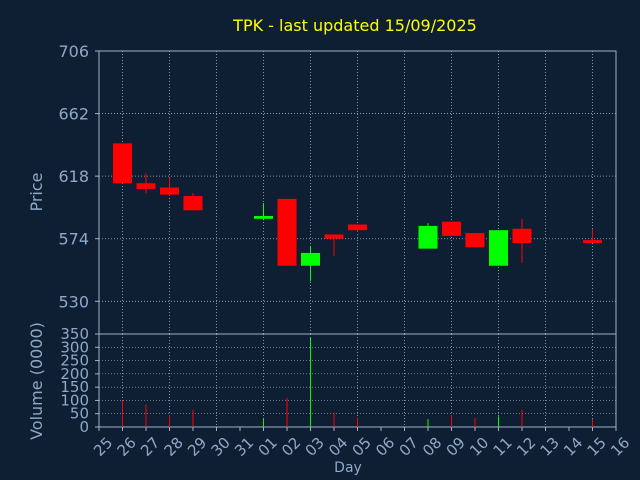  Describe the element at coordinates (36, 191) in the screenshot. I see `price-axis-label: Price` at that location.